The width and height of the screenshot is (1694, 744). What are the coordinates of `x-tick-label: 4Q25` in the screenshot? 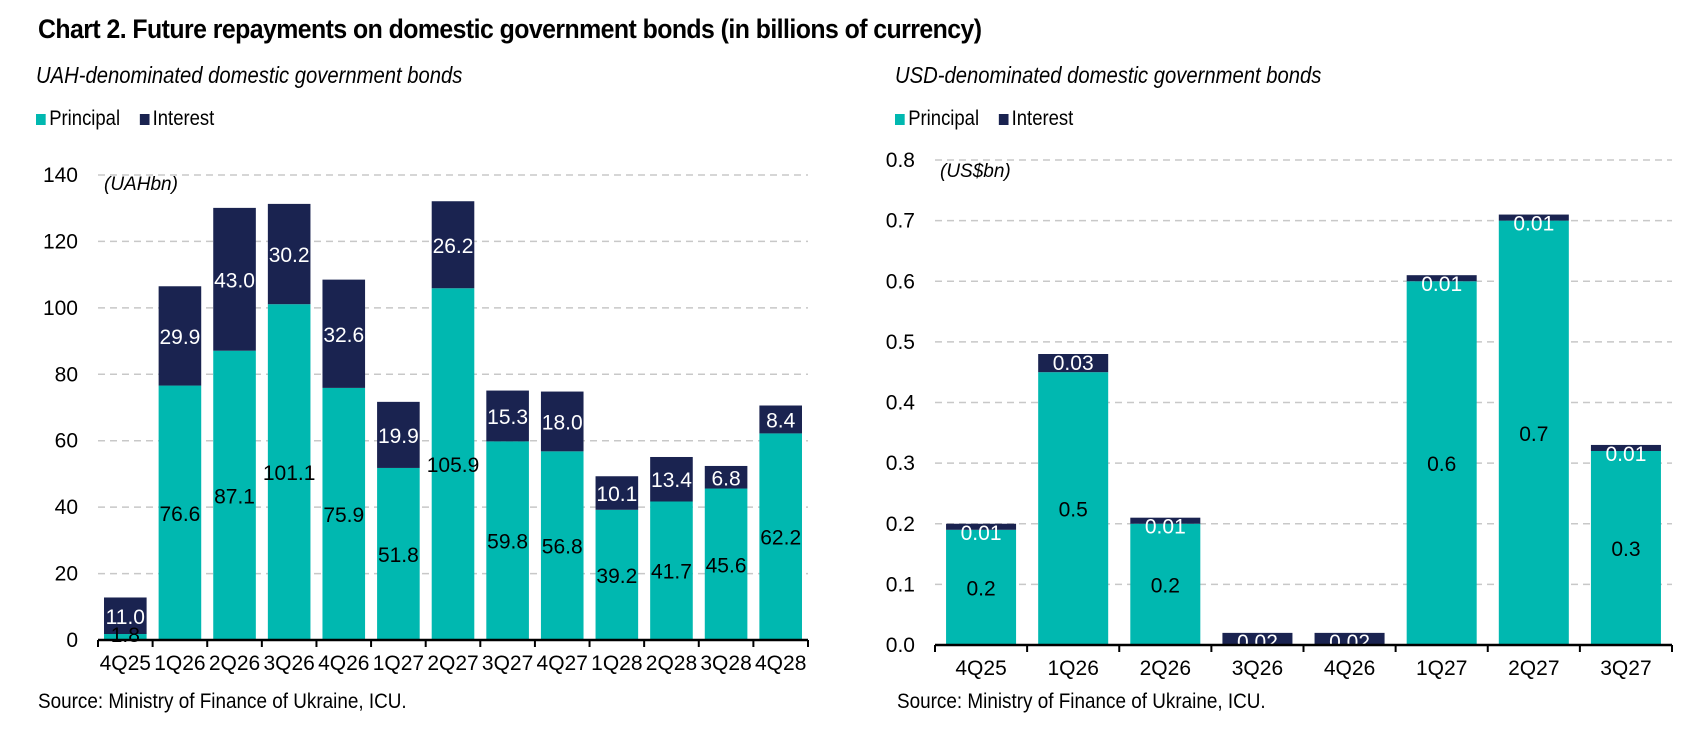 It's located at (125, 663).